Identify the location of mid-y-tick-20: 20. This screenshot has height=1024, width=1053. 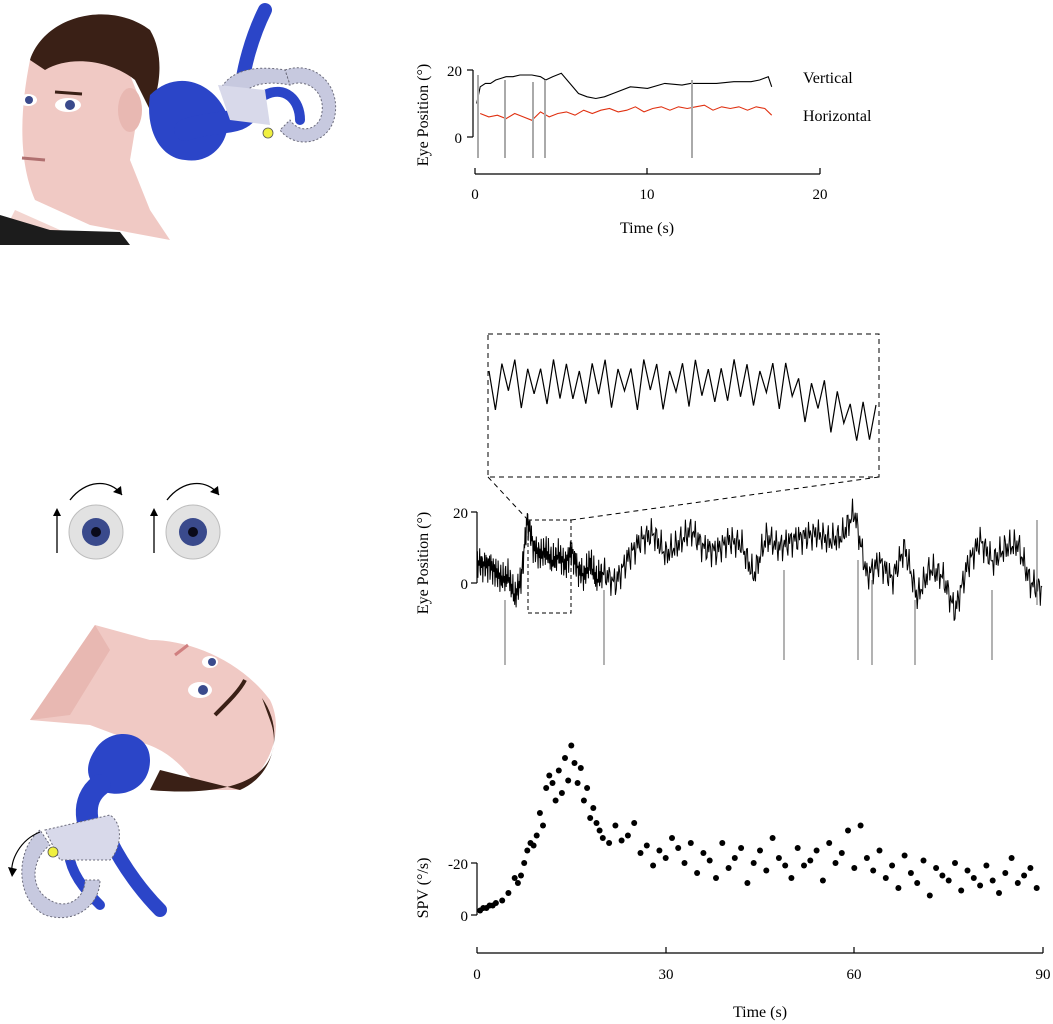
(460, 514).